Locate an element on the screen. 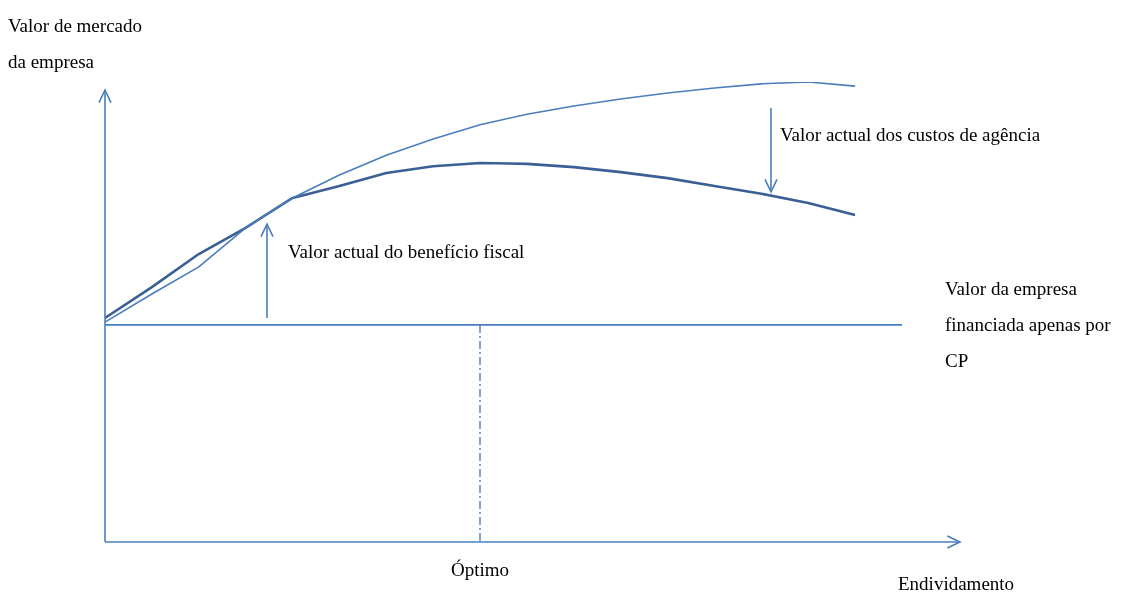 The width and height of the screenshot is (1139, 595). text: Valor da empresa financiada apenas por CP is located at coordinates (1028, 324).